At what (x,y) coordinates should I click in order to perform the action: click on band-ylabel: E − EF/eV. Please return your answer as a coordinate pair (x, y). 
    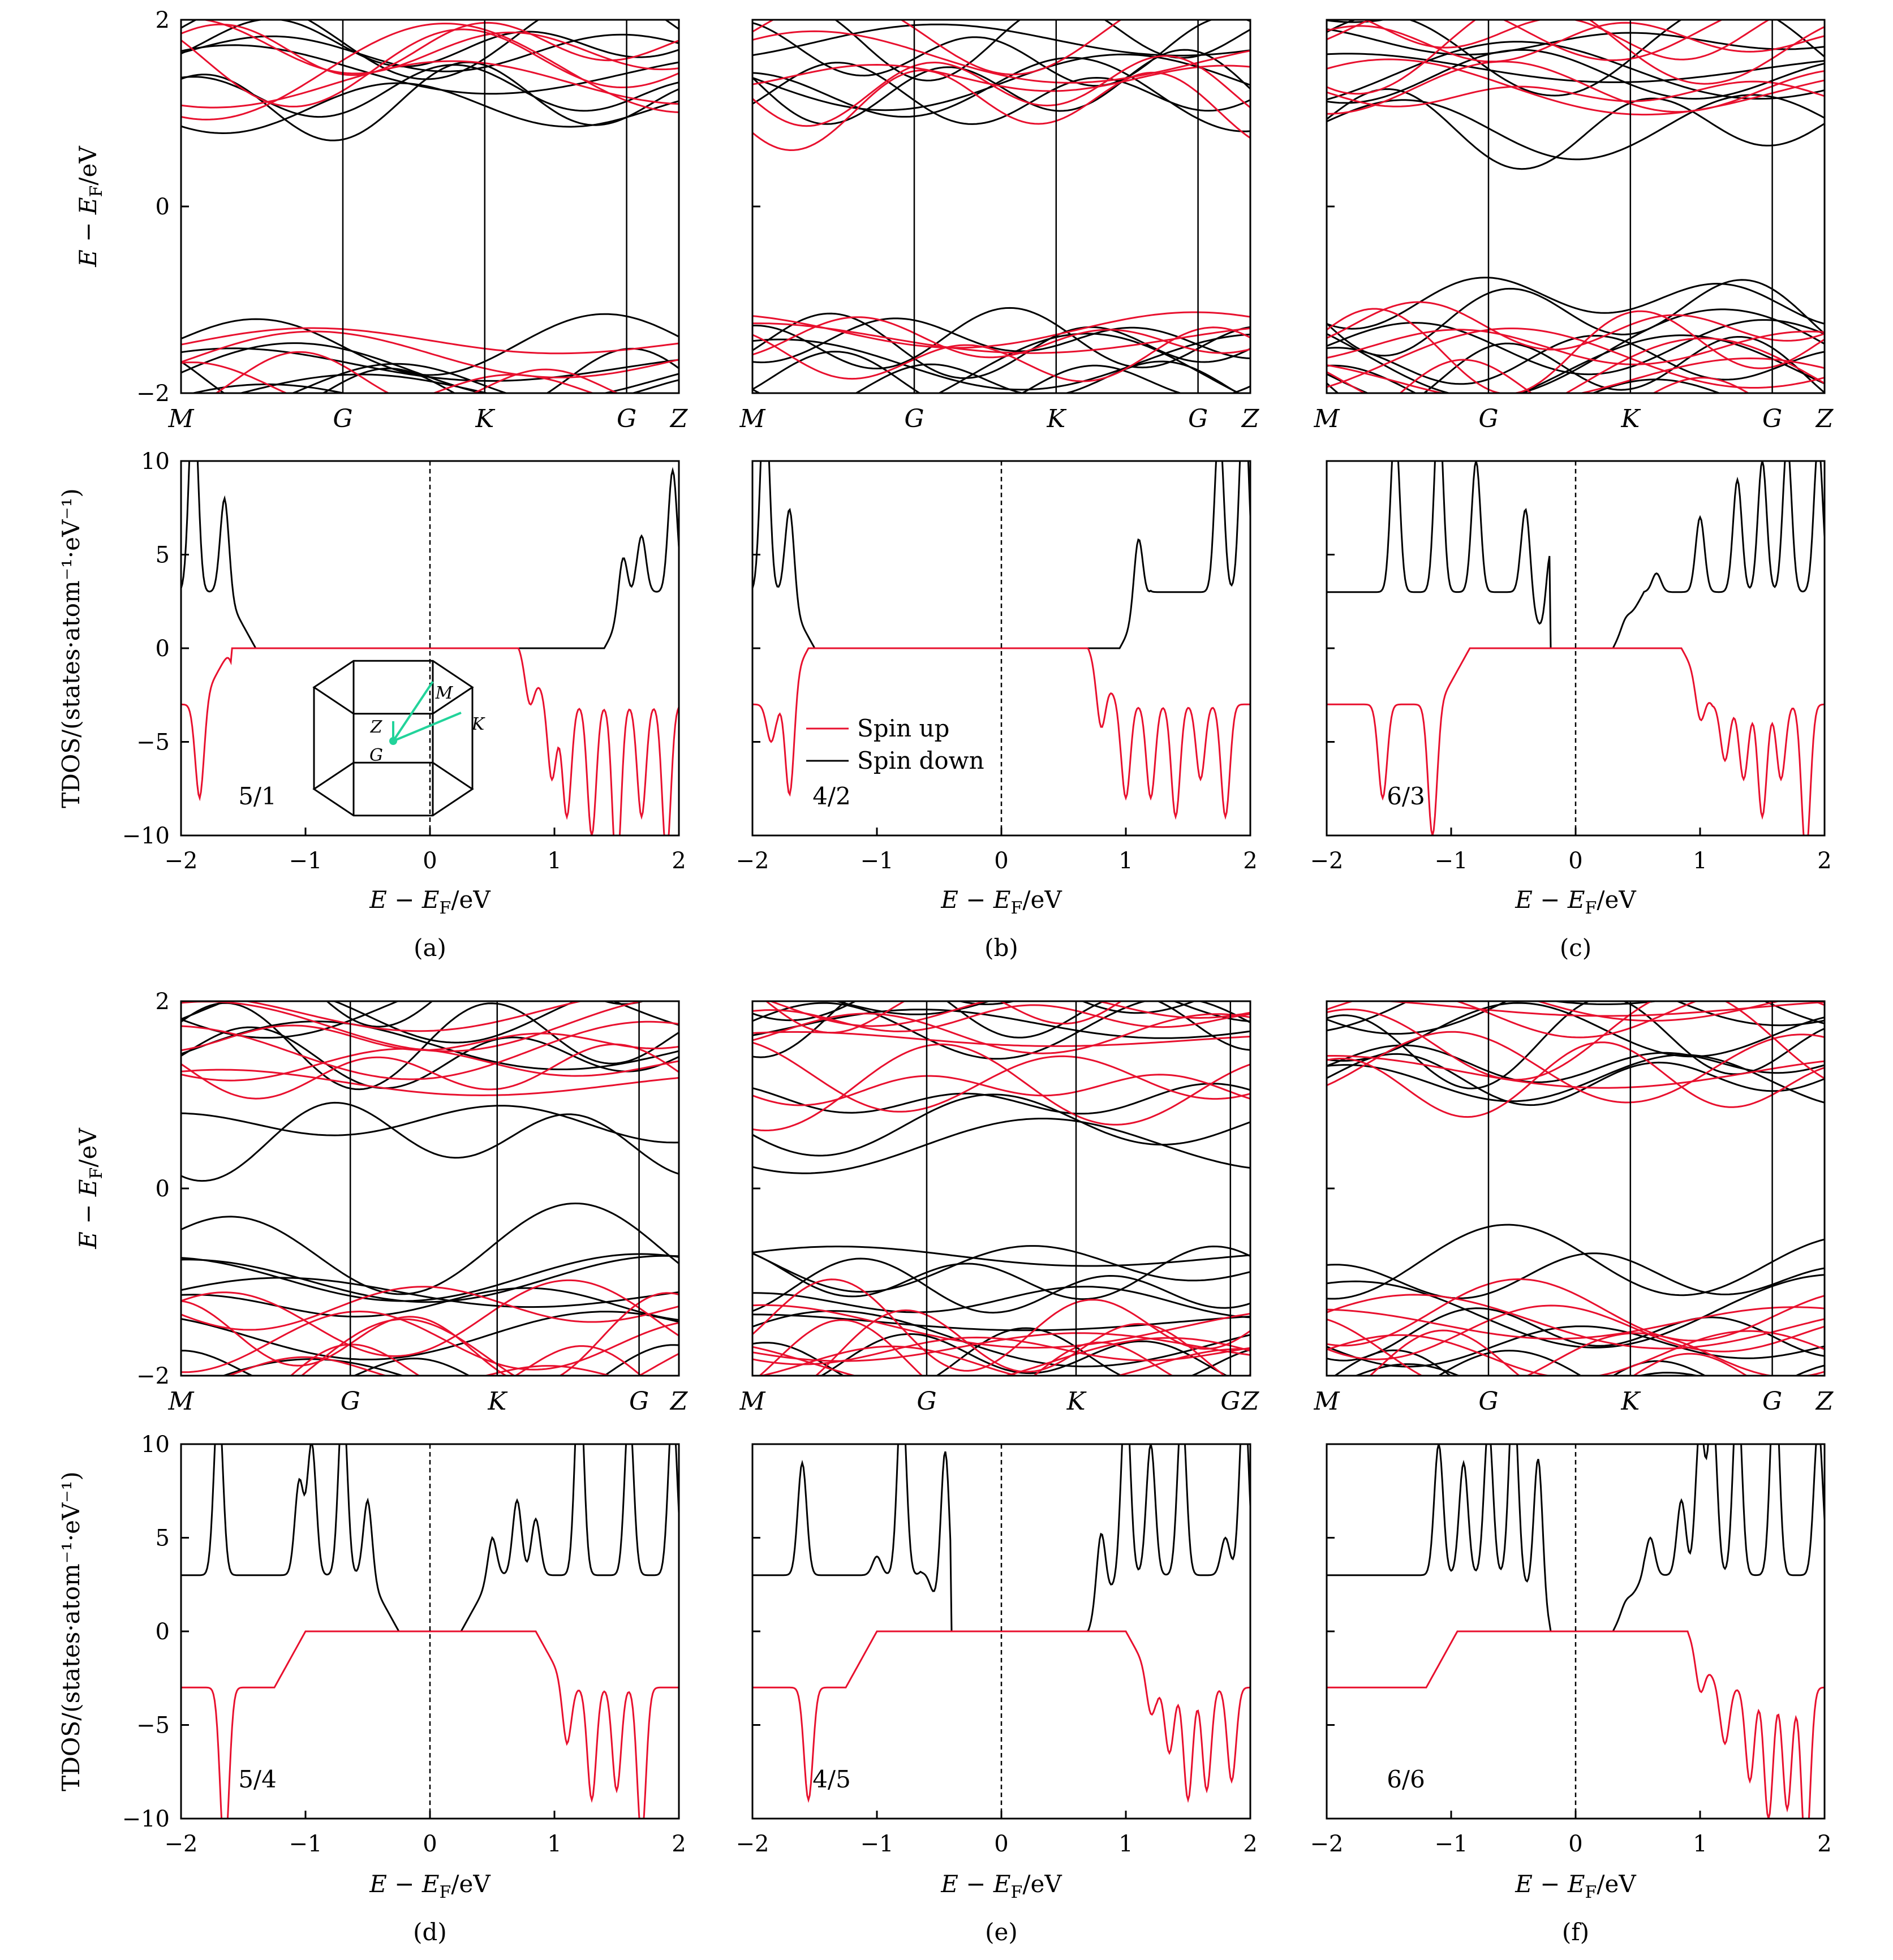
    Looking at the image, I should click on (90, 1189).